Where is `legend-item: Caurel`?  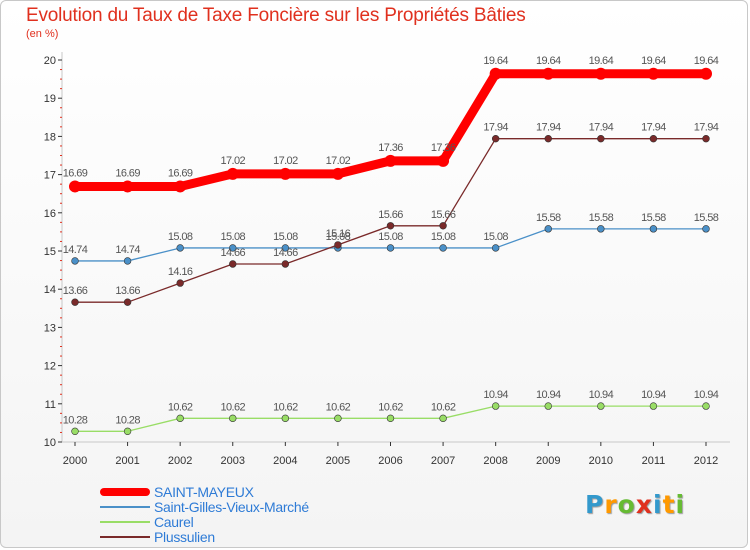 legend-item: Caurel is located at coordinates (204, 521).